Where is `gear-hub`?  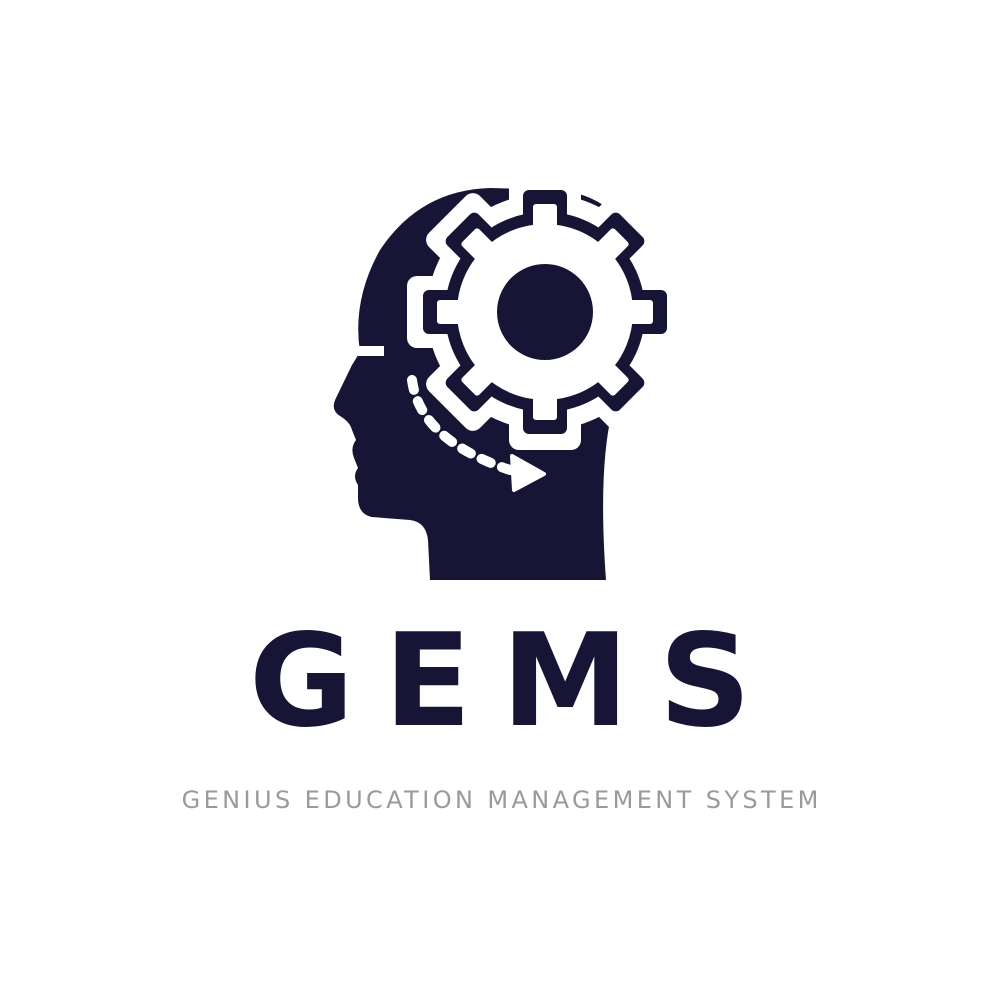 gear-hub is located at coordinates (545, 312).